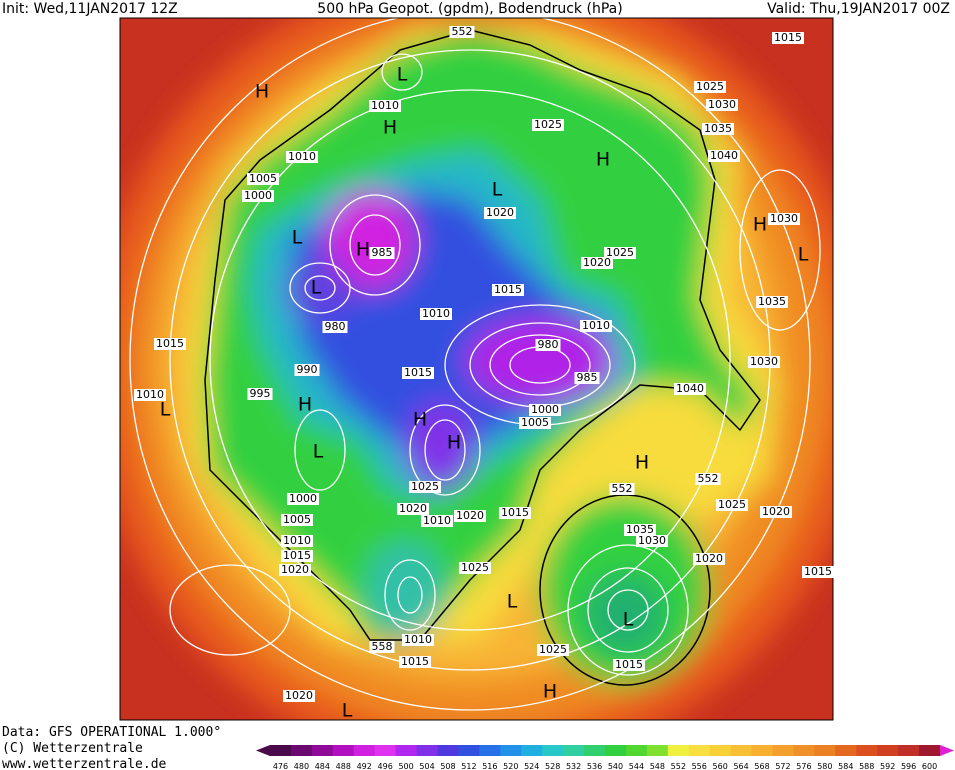 The width and height of the screenshot is (955, 770). What do you see at coordinates (531, 766) in the screenshot?
I see `colorbar-label: 524` at bounding box center [531, 766].